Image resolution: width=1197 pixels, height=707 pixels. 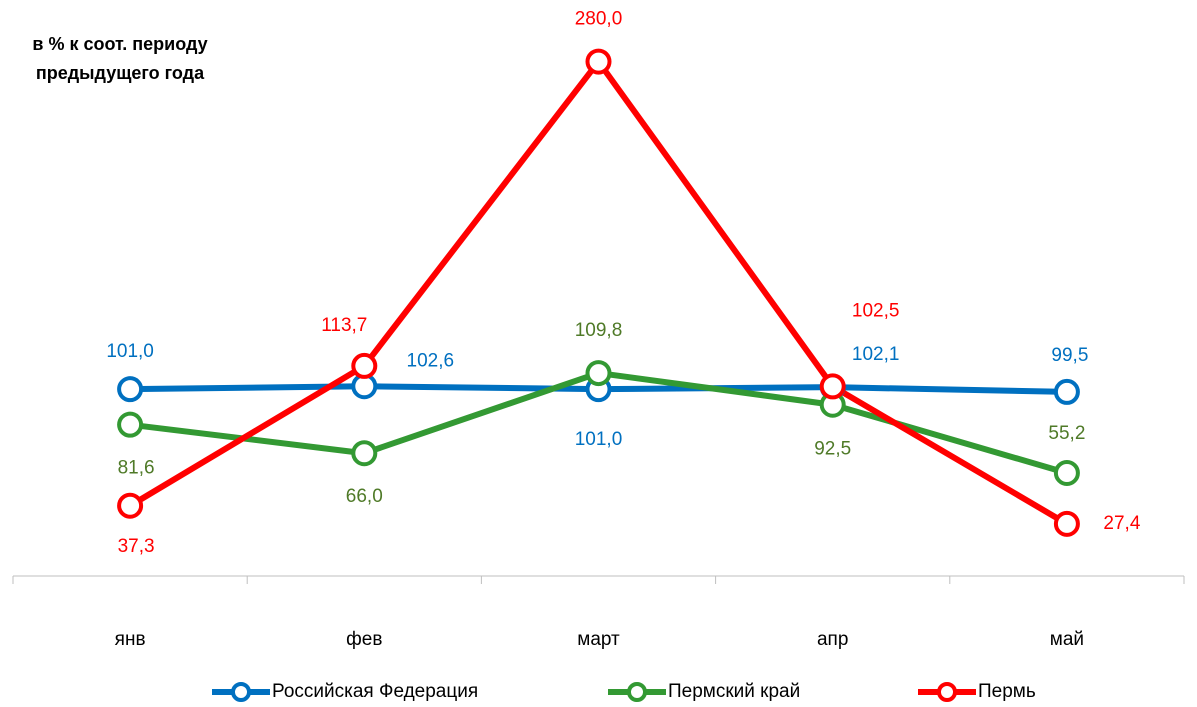 I want to click on data-label: 113,7, so click(x=344, y=325).